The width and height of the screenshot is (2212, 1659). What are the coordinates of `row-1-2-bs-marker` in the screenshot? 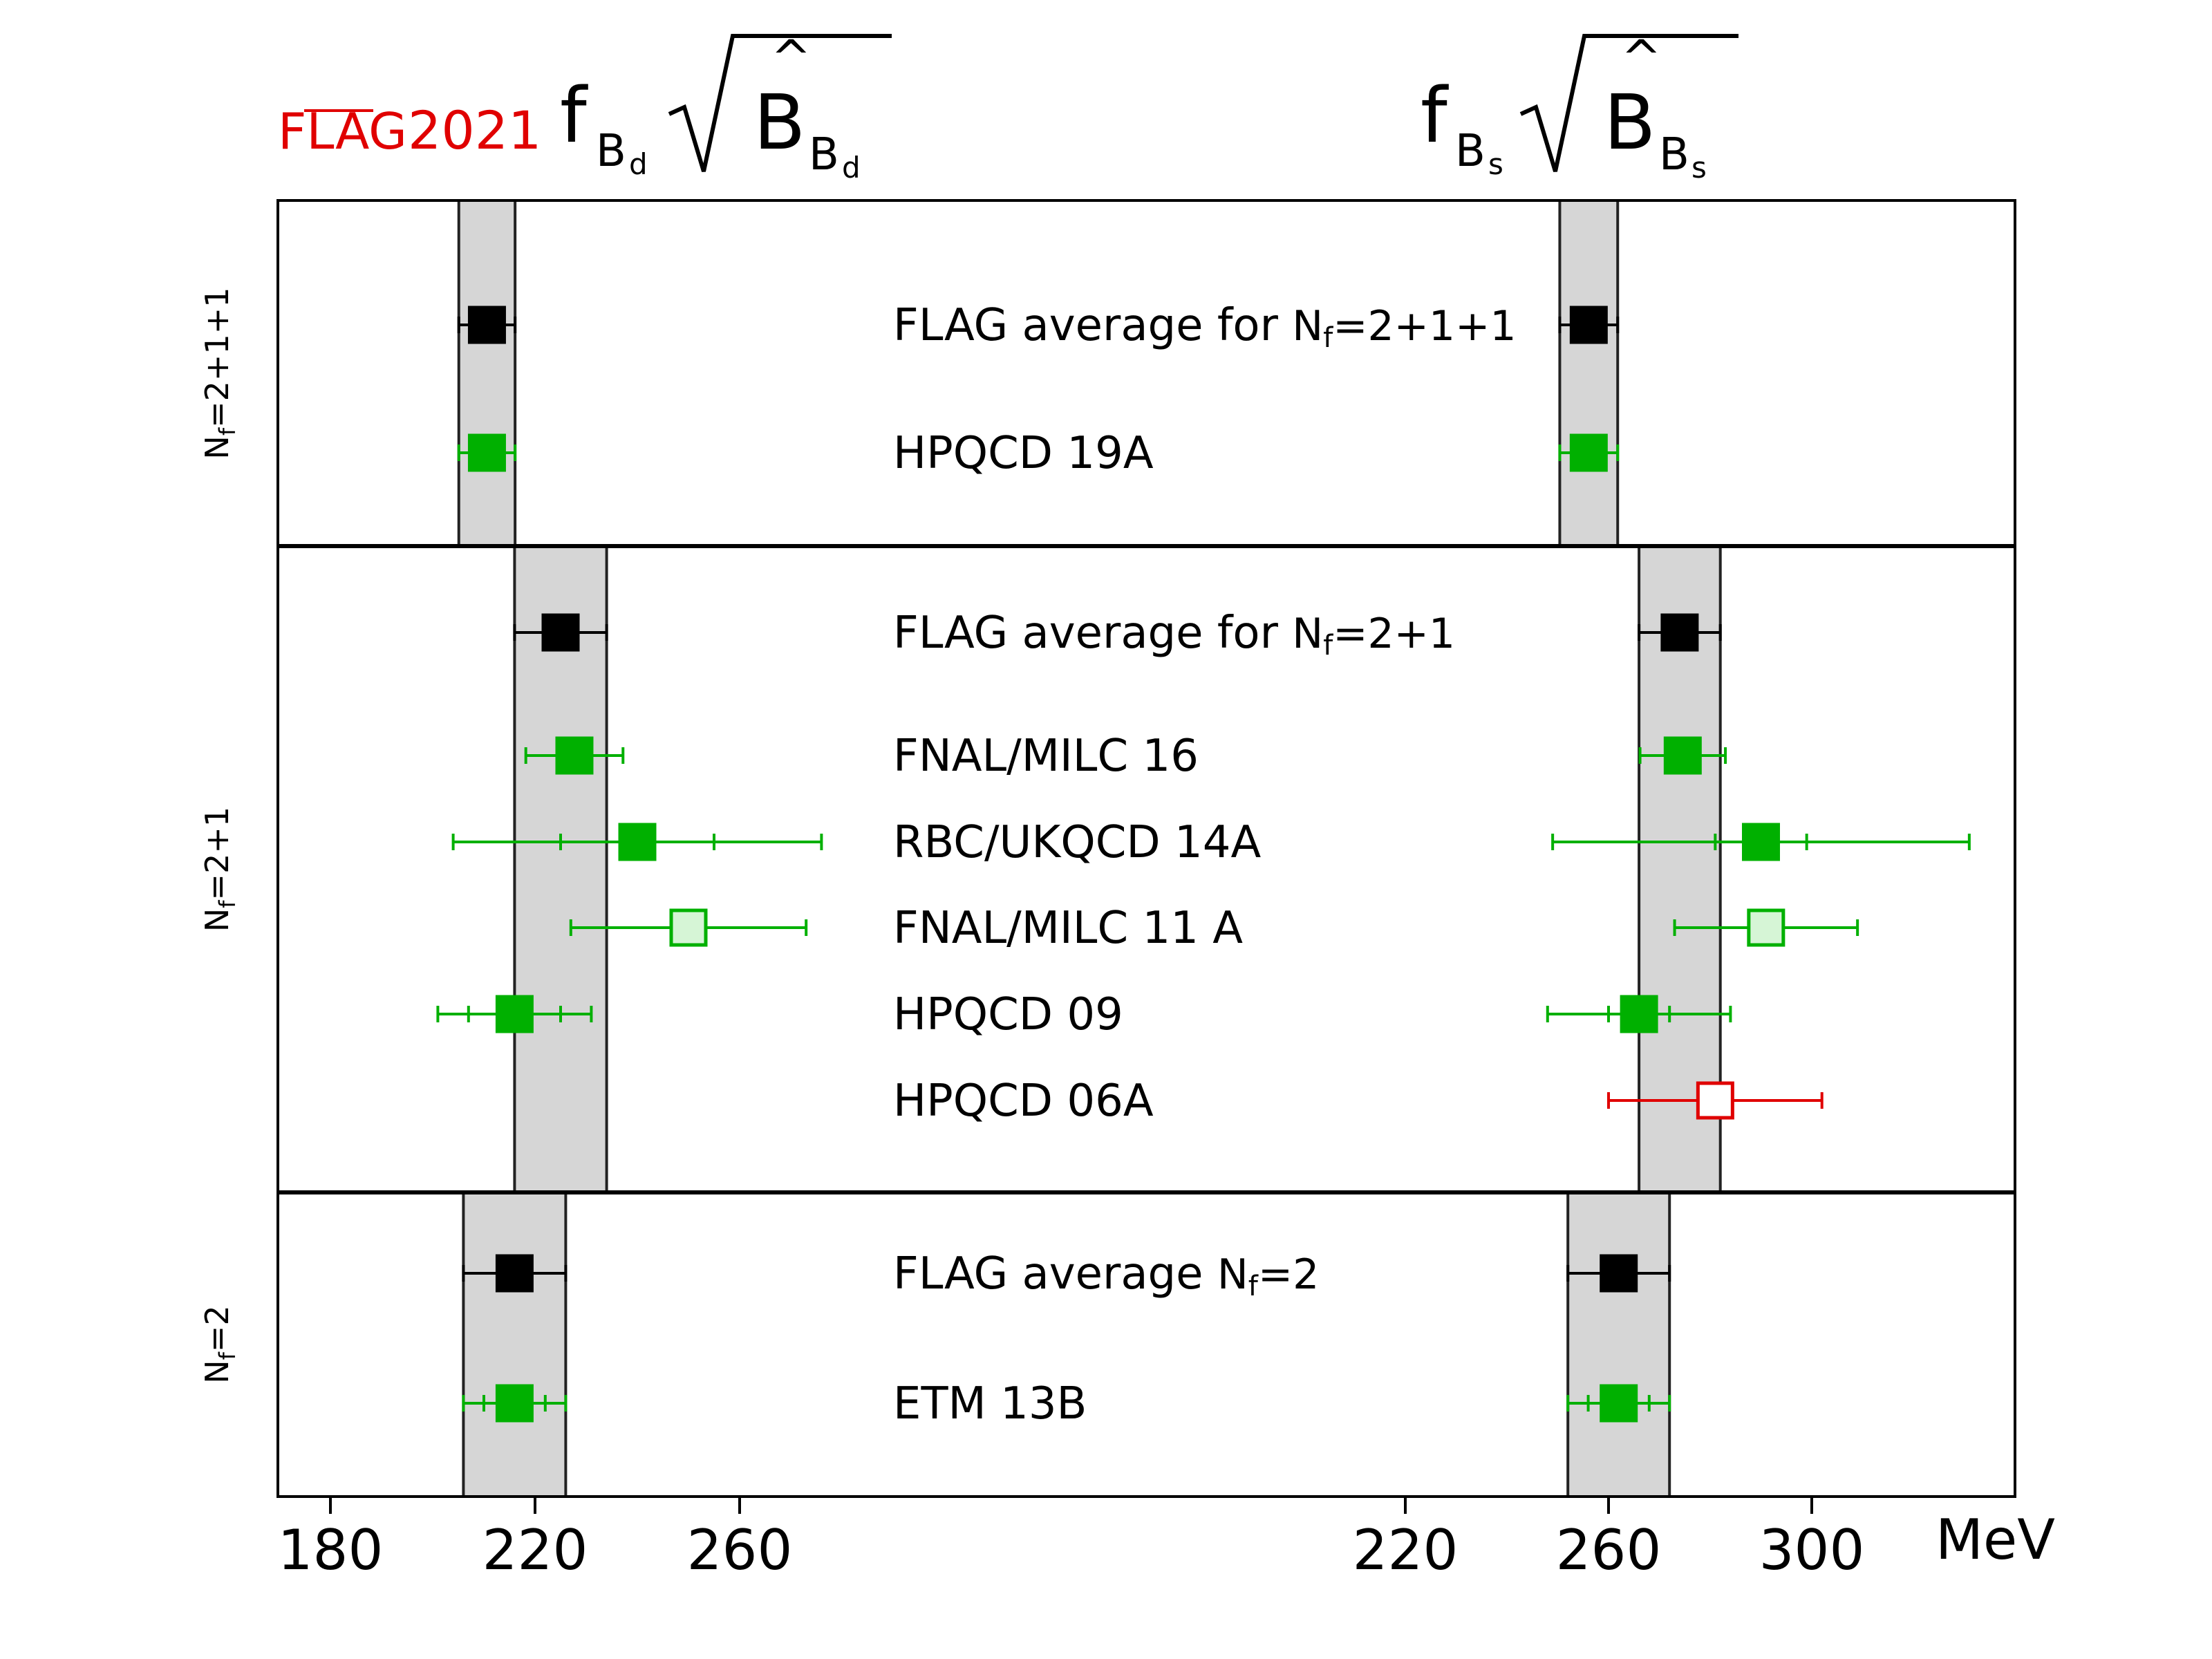 It's located at (1588, 453).